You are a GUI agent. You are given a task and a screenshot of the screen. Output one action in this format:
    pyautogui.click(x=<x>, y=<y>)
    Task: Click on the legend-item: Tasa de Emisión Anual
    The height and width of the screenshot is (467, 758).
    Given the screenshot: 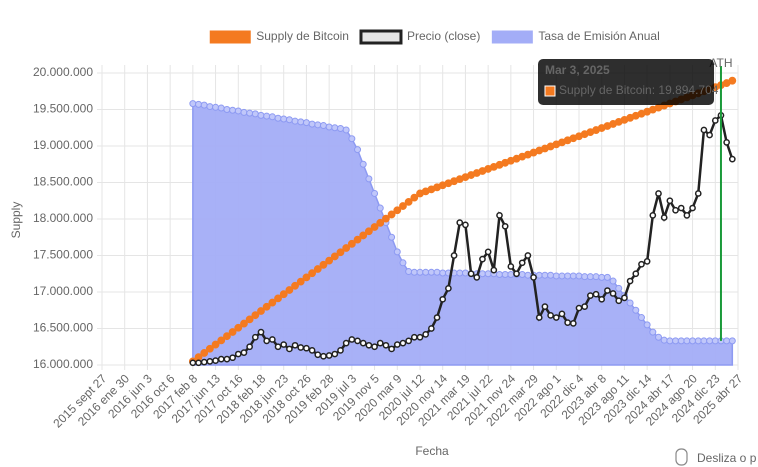 What is the action you would take?
    pyautogui.click(x=575, y=36)
    